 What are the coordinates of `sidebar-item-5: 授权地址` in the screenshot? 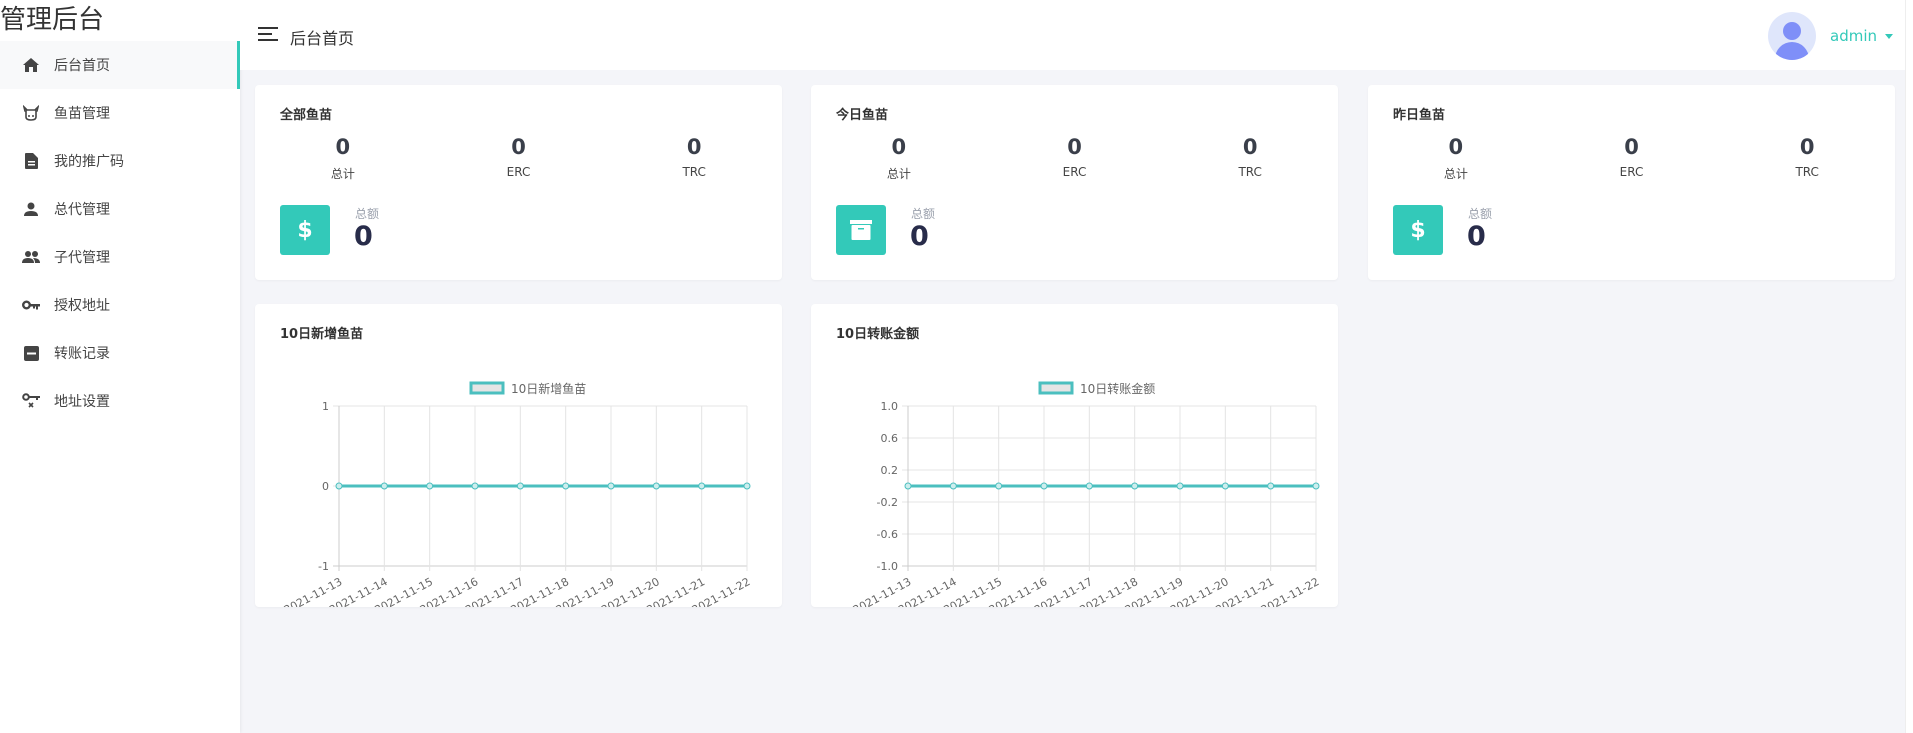 It's located at (120, 305).